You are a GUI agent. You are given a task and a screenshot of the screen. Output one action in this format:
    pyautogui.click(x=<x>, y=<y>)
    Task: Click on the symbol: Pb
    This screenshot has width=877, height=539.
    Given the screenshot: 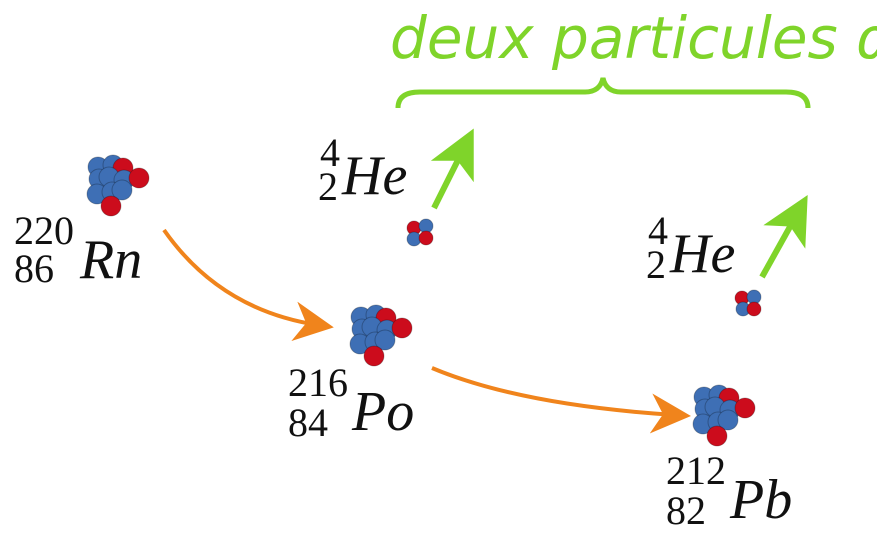 What is the action you would take?
    pyautogui.click(x=760, y=500)
    